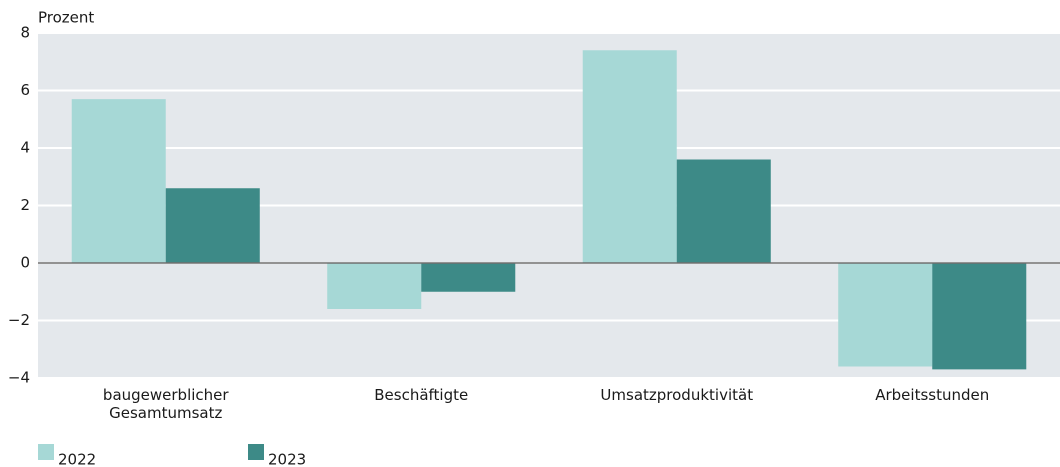 This screenshot has height=467, width=1060. What do you see at coordinates (165, 404) in the screenshot?
I see `x-tick-label: baugewerblicher Gesamtumsatz` at bounding box center [165, 404].